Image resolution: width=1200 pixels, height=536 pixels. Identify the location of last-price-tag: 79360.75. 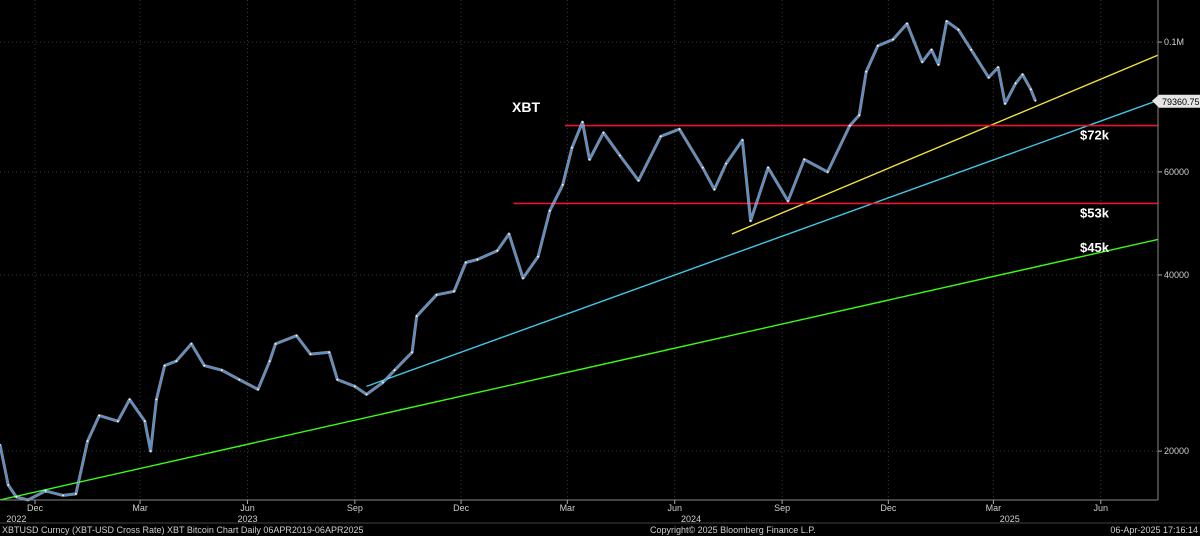
(1176, 101).